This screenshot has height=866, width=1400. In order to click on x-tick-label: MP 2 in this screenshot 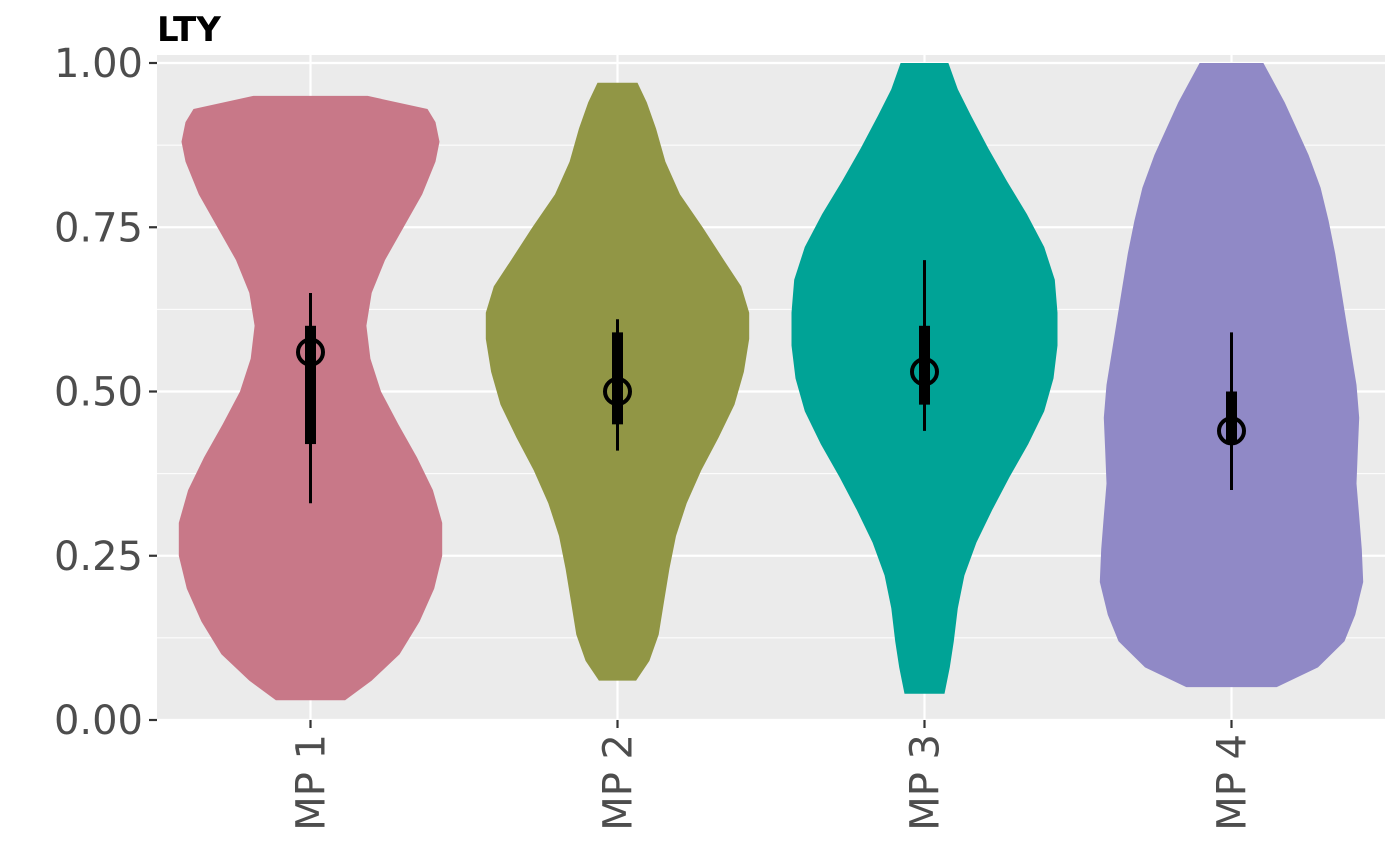, I will do `click(619, 782)`.